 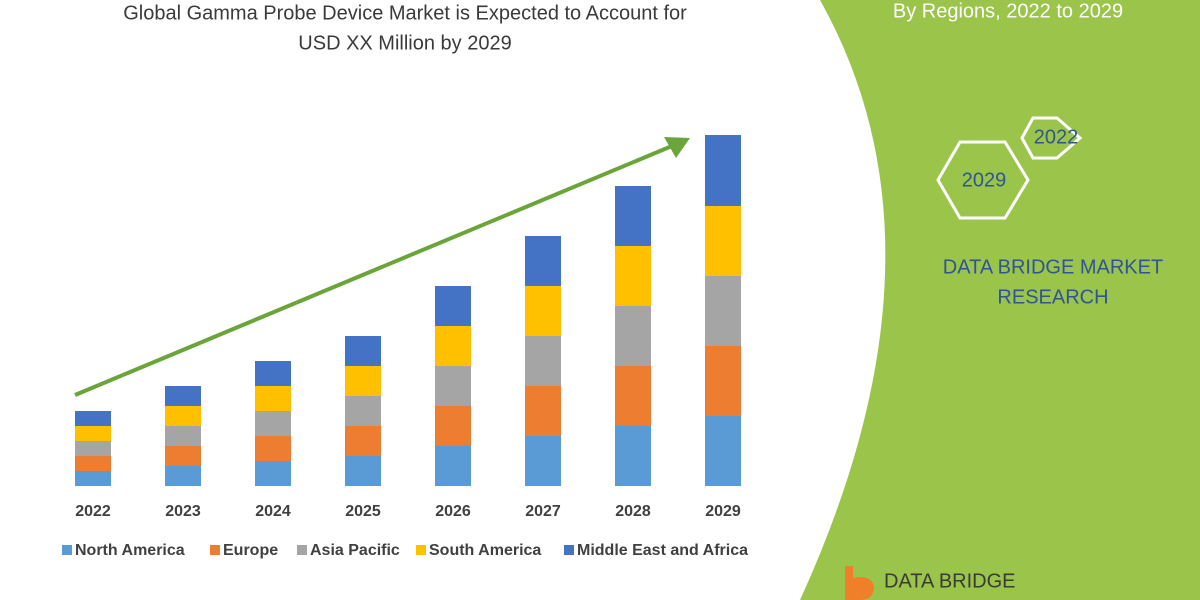 What do you see at coordinates (1052, 297) in the screenshot?
I see `brand-name: RESEARCH` at bounding box center [1052, 297].